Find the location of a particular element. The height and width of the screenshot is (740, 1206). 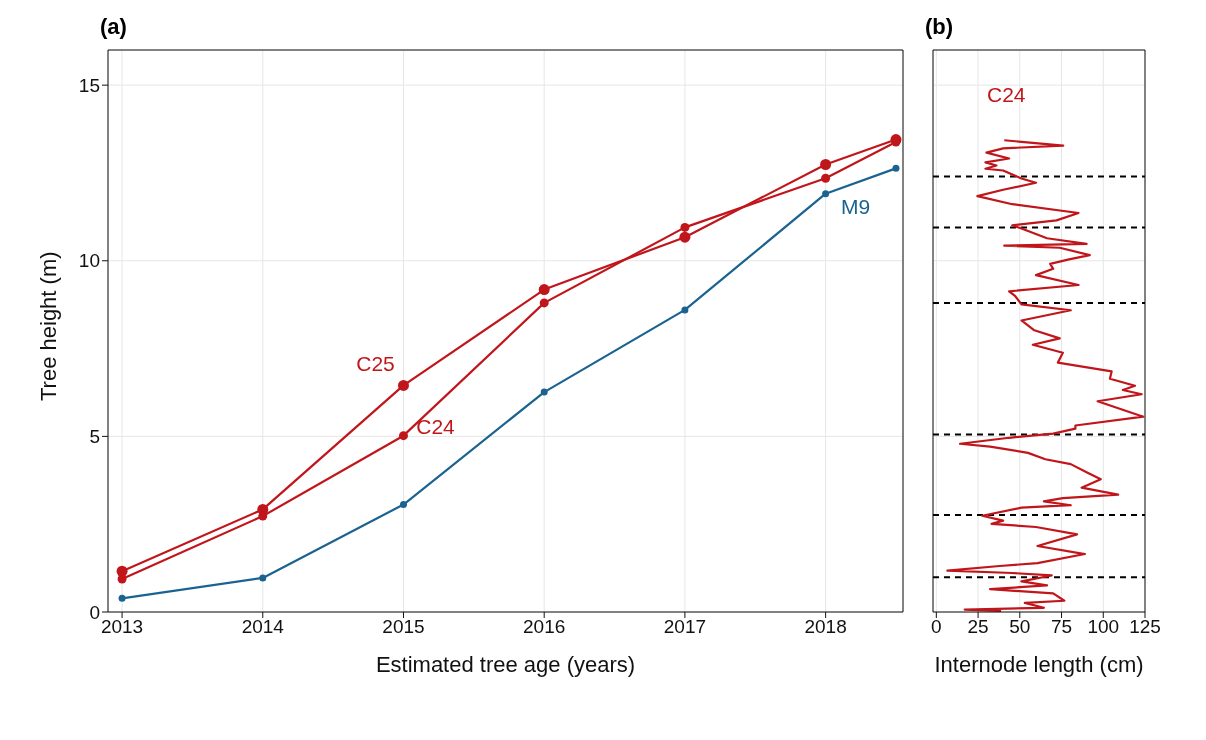

x-tick-label: 25 is located at coordinates (978, 627).